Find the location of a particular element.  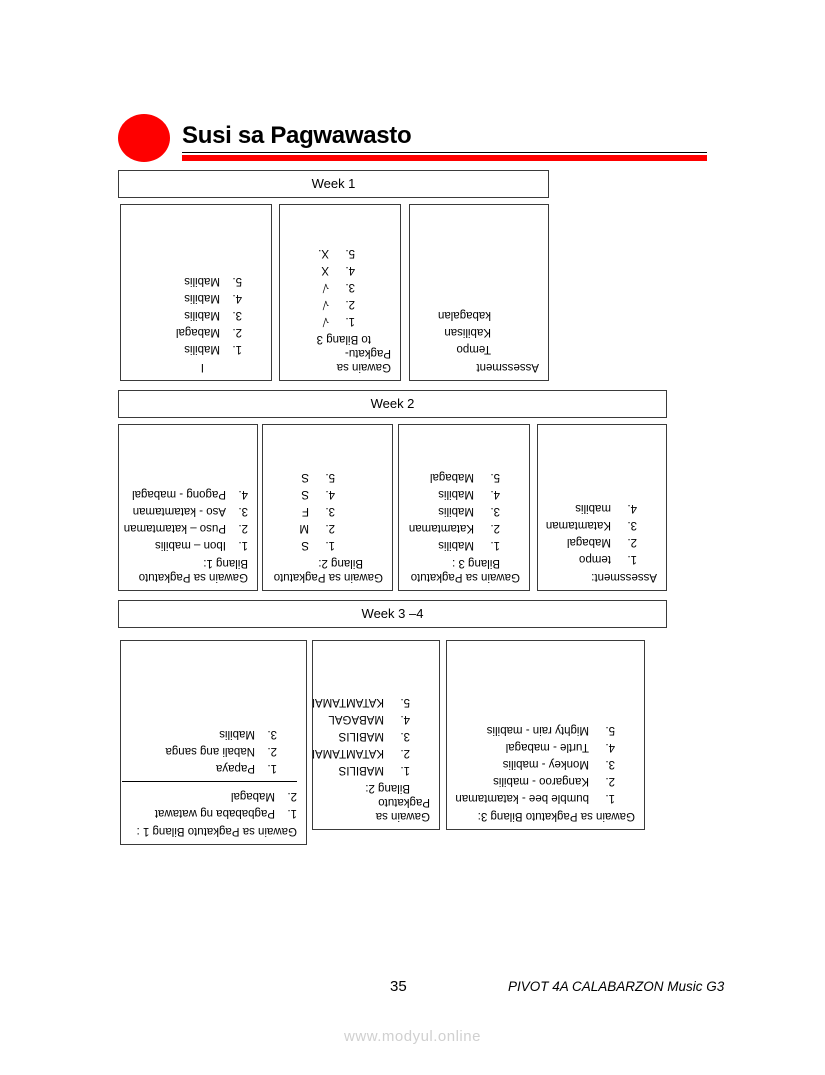

answer-box-heading: Gawain sa Pagkatuto Bilang 3: is located at coordinates (556, 816).